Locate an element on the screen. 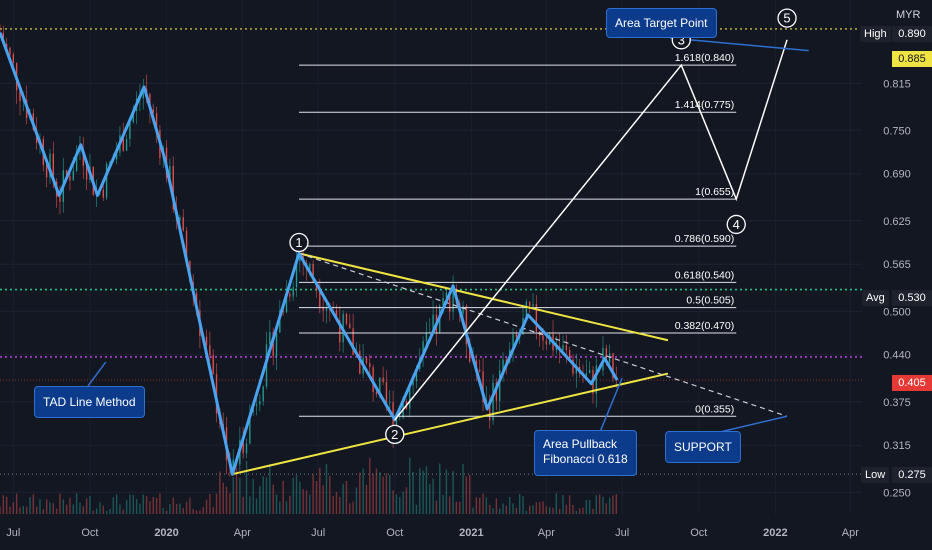 The image size is (932, 550). y-tick-label: 0.625 is located at coordinates (897, 222).